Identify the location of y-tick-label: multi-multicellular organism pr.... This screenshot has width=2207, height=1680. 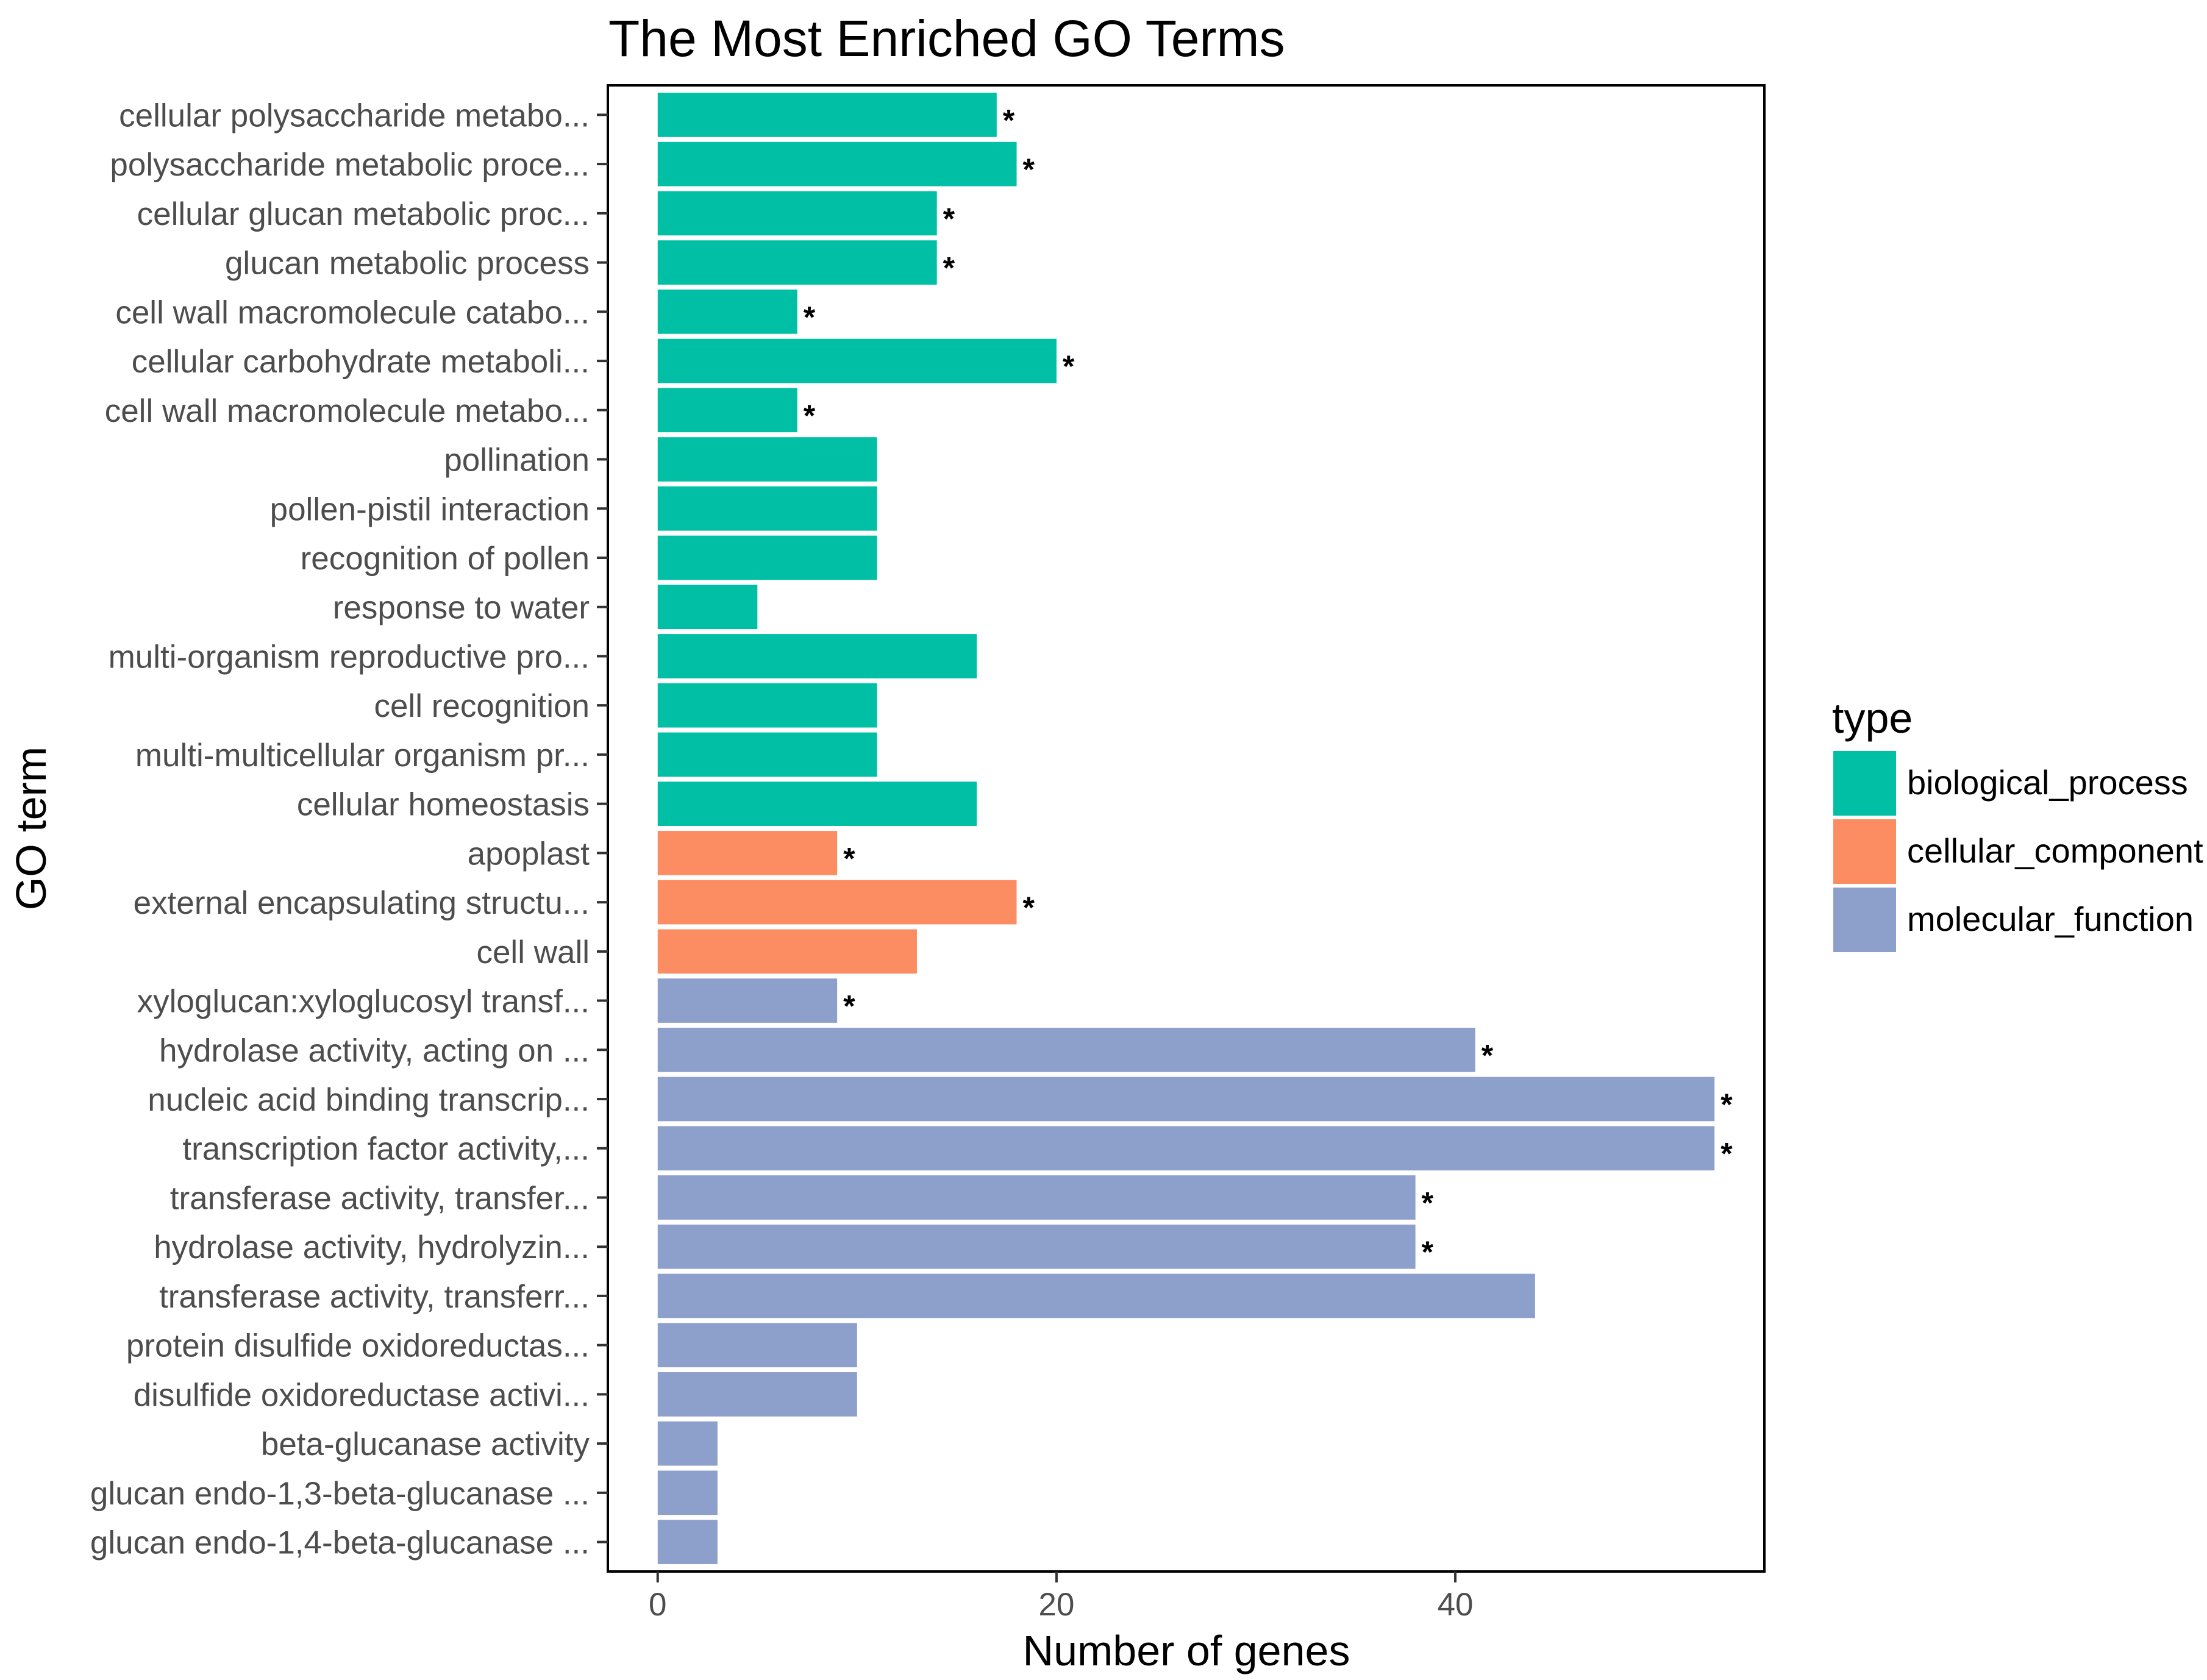
(362, 756).